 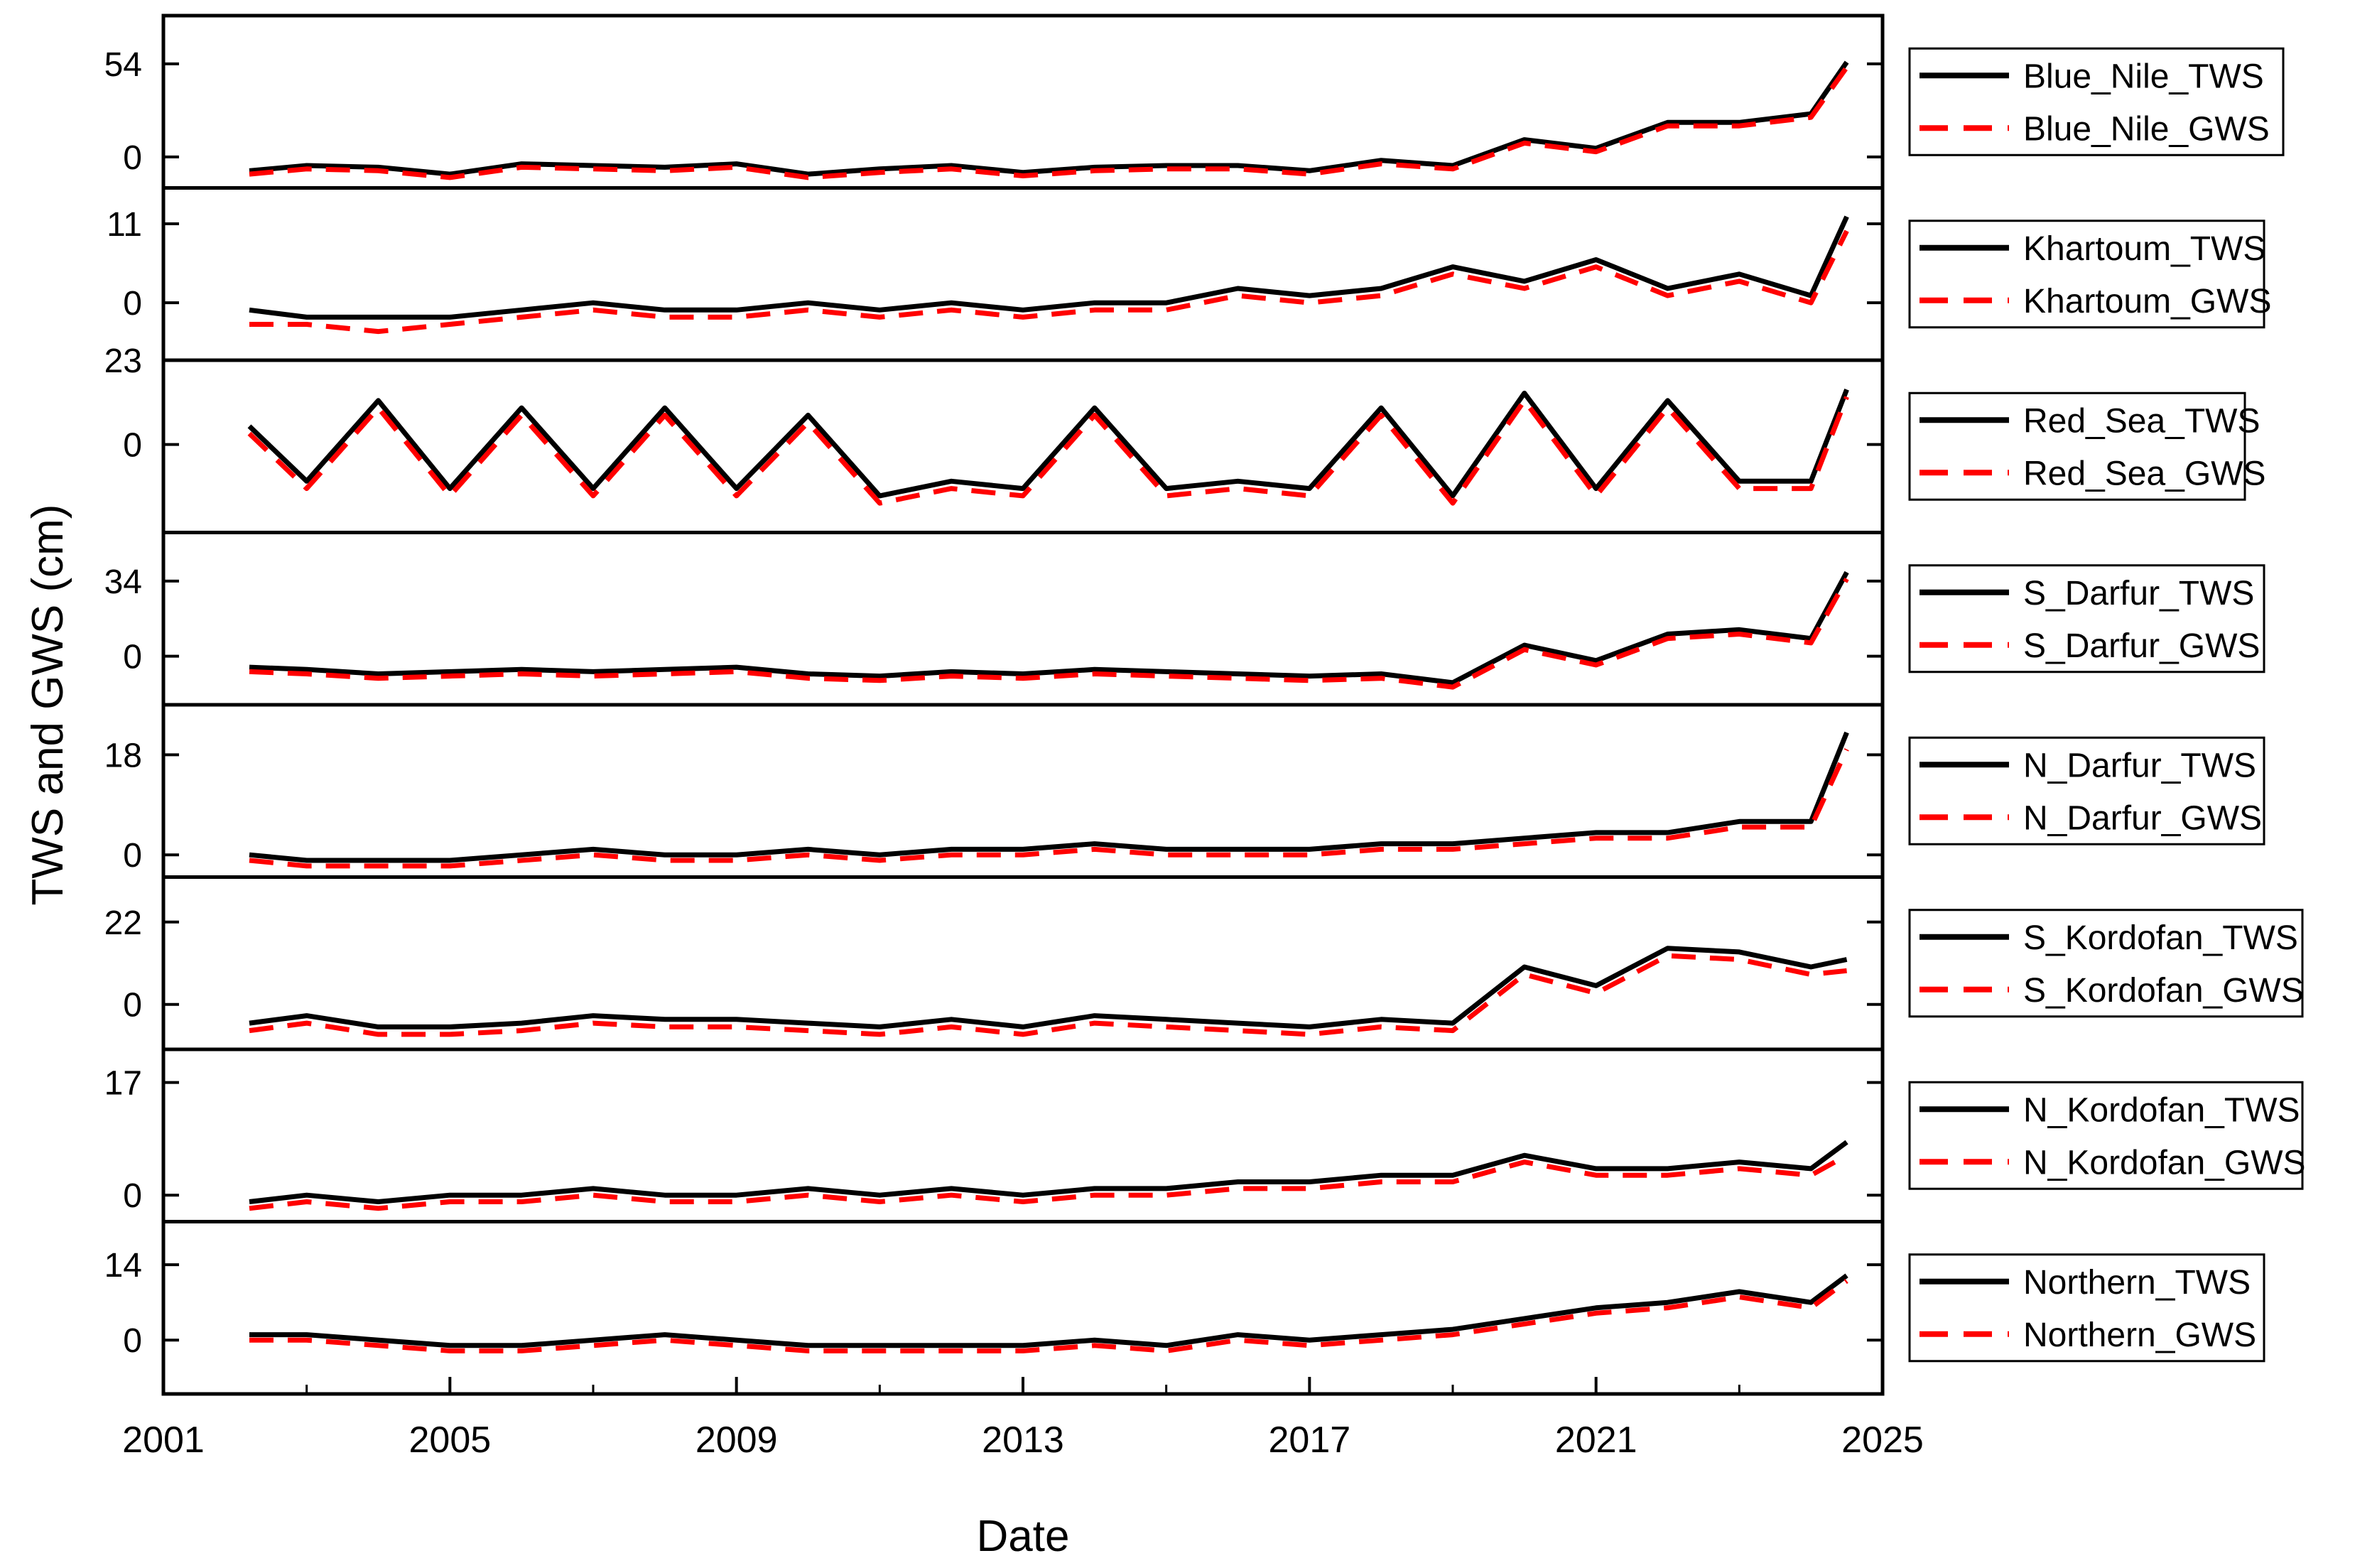 I want to click on panel-S_Kordofan: 0 22 S_Kordofan_TWS S_Kordofan_GWS, so click(x=1204, y=963).